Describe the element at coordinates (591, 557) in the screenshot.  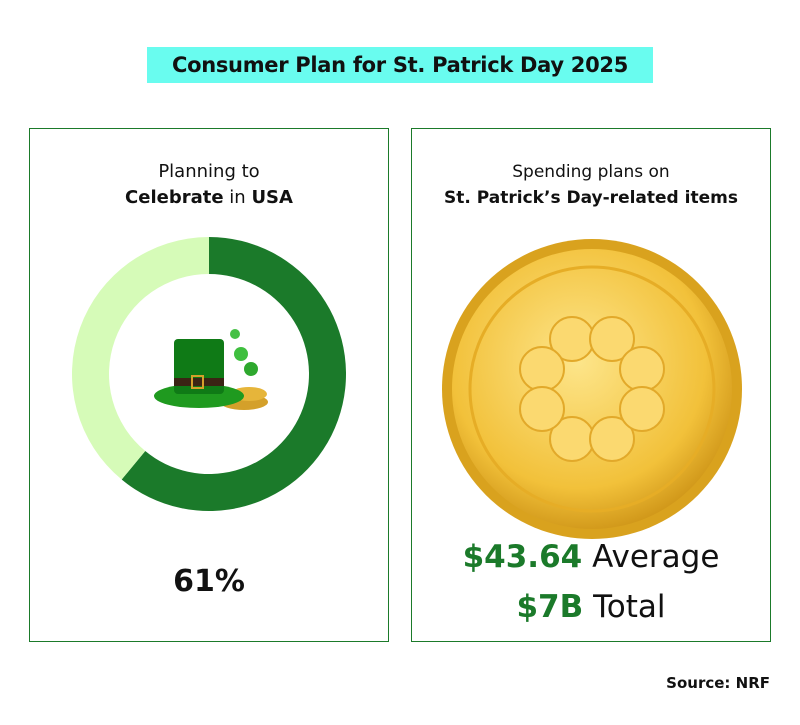
I see `average-spend: $43.64 Average` at that location.